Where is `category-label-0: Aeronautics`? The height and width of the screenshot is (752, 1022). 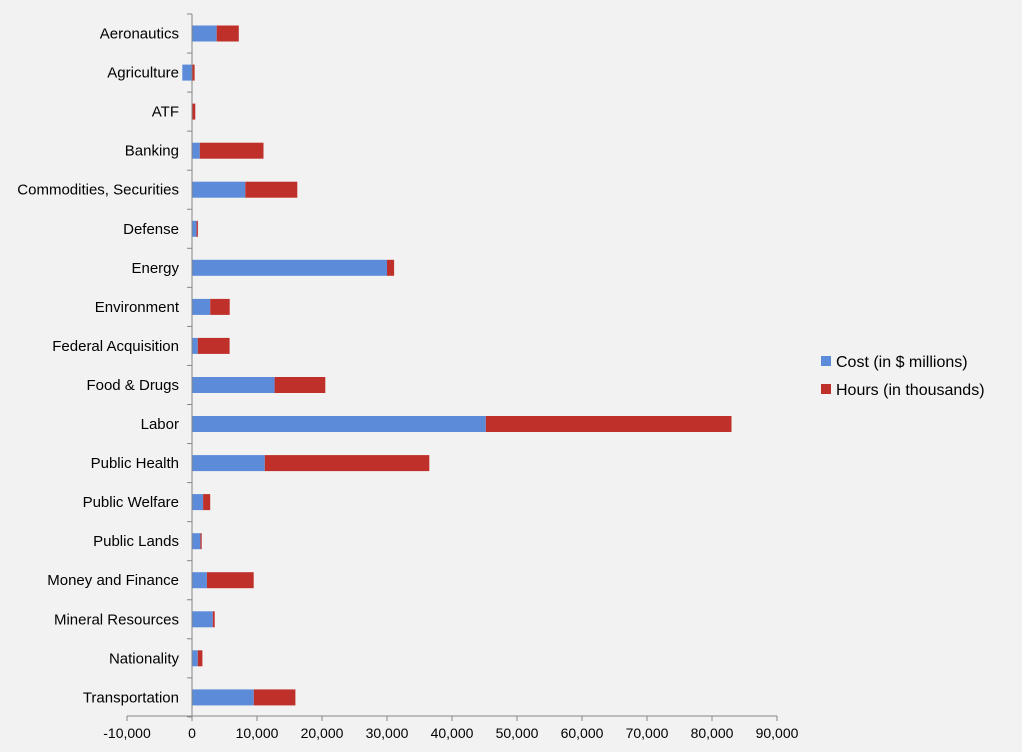 category-label-0: Aeronautics is located at coordinates (139, 34).